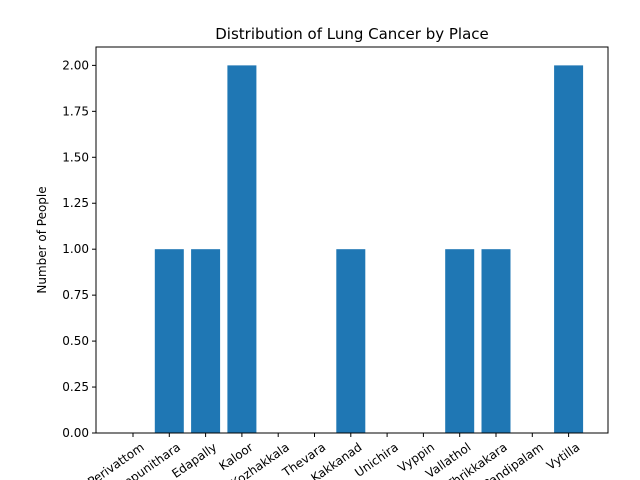  What do you see at coordinates (75, 157) in the screenshot?
I see `y-tick-label: 1.50` at bounding box center [75, 157].